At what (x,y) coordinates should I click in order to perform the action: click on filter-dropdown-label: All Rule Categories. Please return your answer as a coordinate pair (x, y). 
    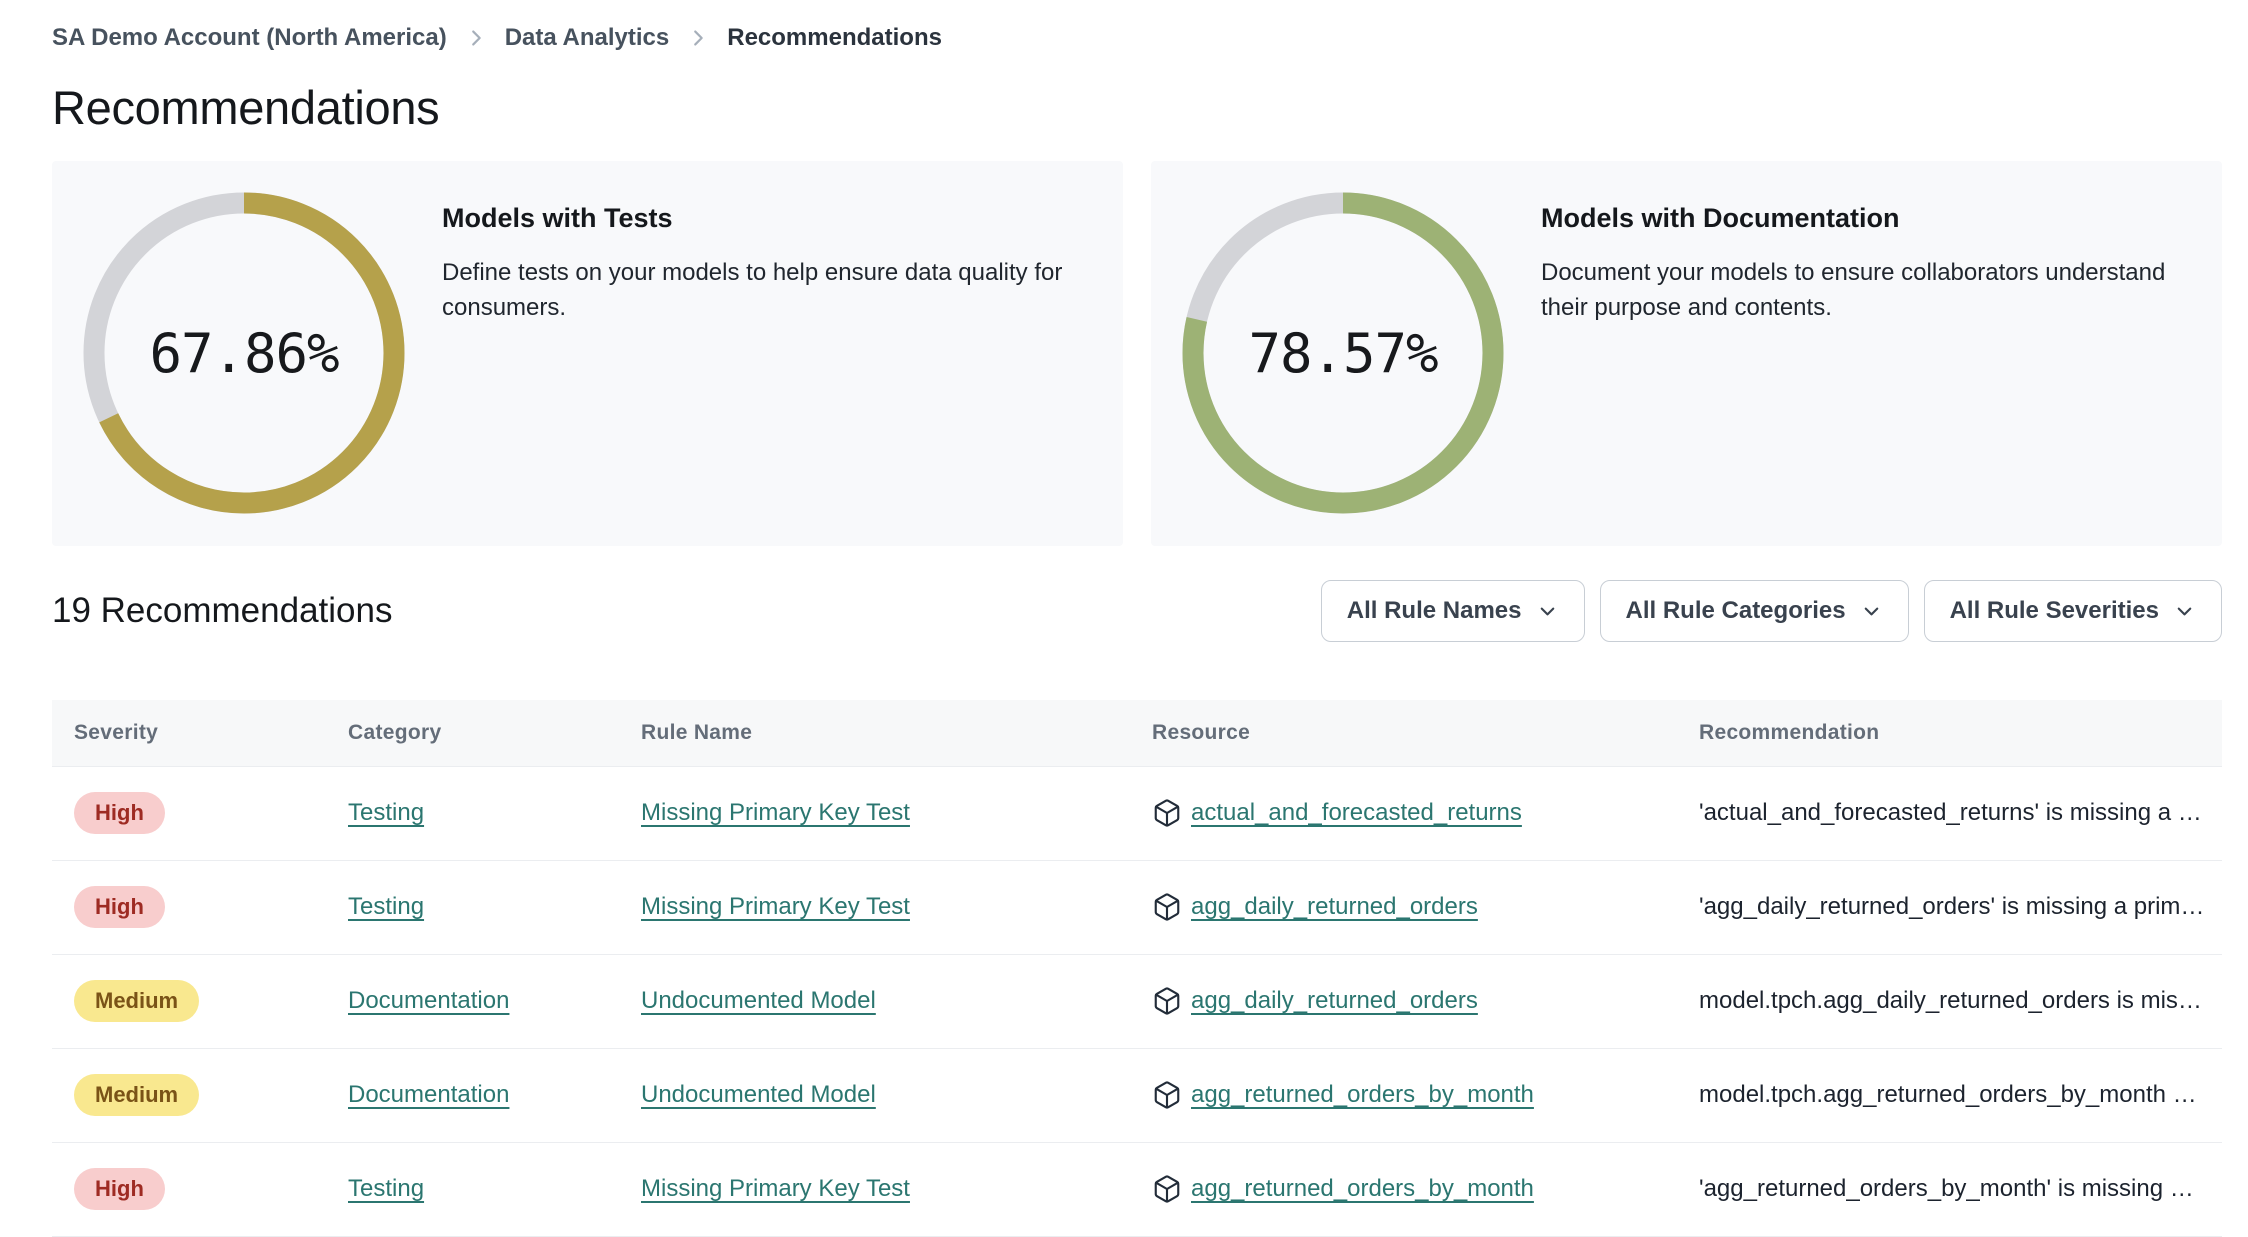
    Looking at the image, I should click on (1735, 610).